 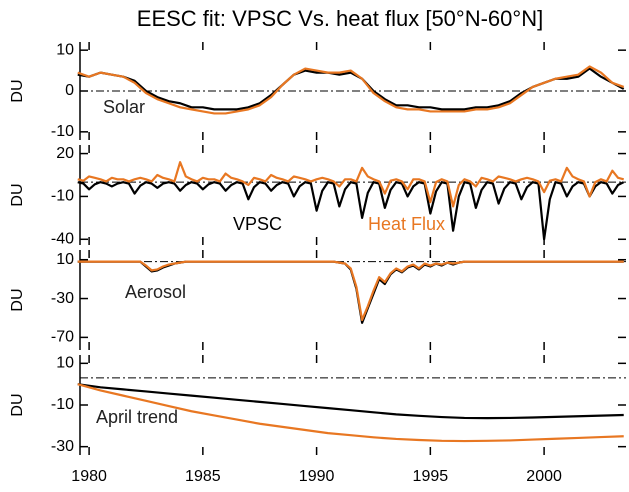 I want to click on x-tick-label: 2000, so click(x=544, y=476).